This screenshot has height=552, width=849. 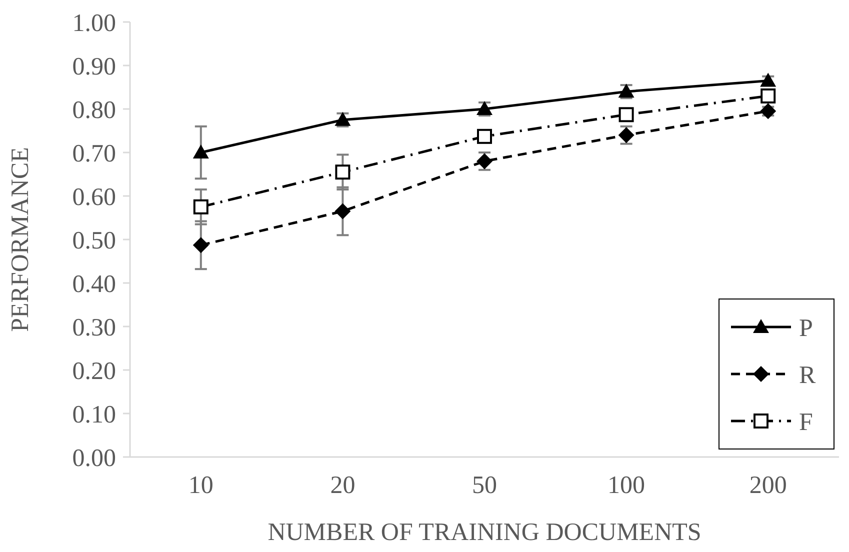 What do you see at coordinates (94, 414) in the screenshot?
I see `y-tick-label: 0.10` at bounding box center [94, 414].